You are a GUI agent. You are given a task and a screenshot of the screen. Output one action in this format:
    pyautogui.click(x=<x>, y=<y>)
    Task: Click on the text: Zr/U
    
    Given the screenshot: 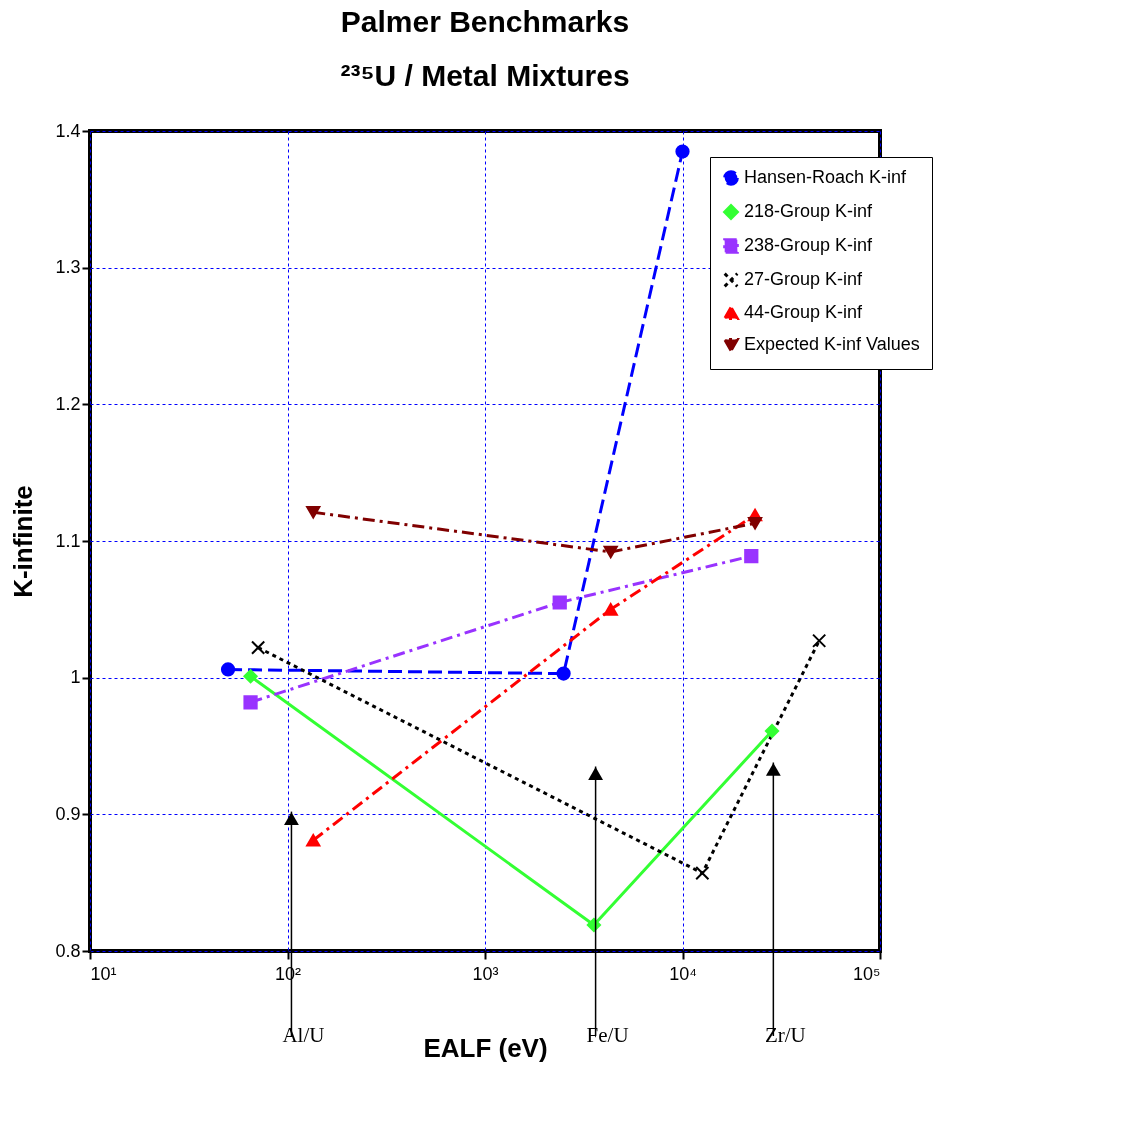 What is the action you would take?
    pyautogui.click(x=785, y=1035)
    